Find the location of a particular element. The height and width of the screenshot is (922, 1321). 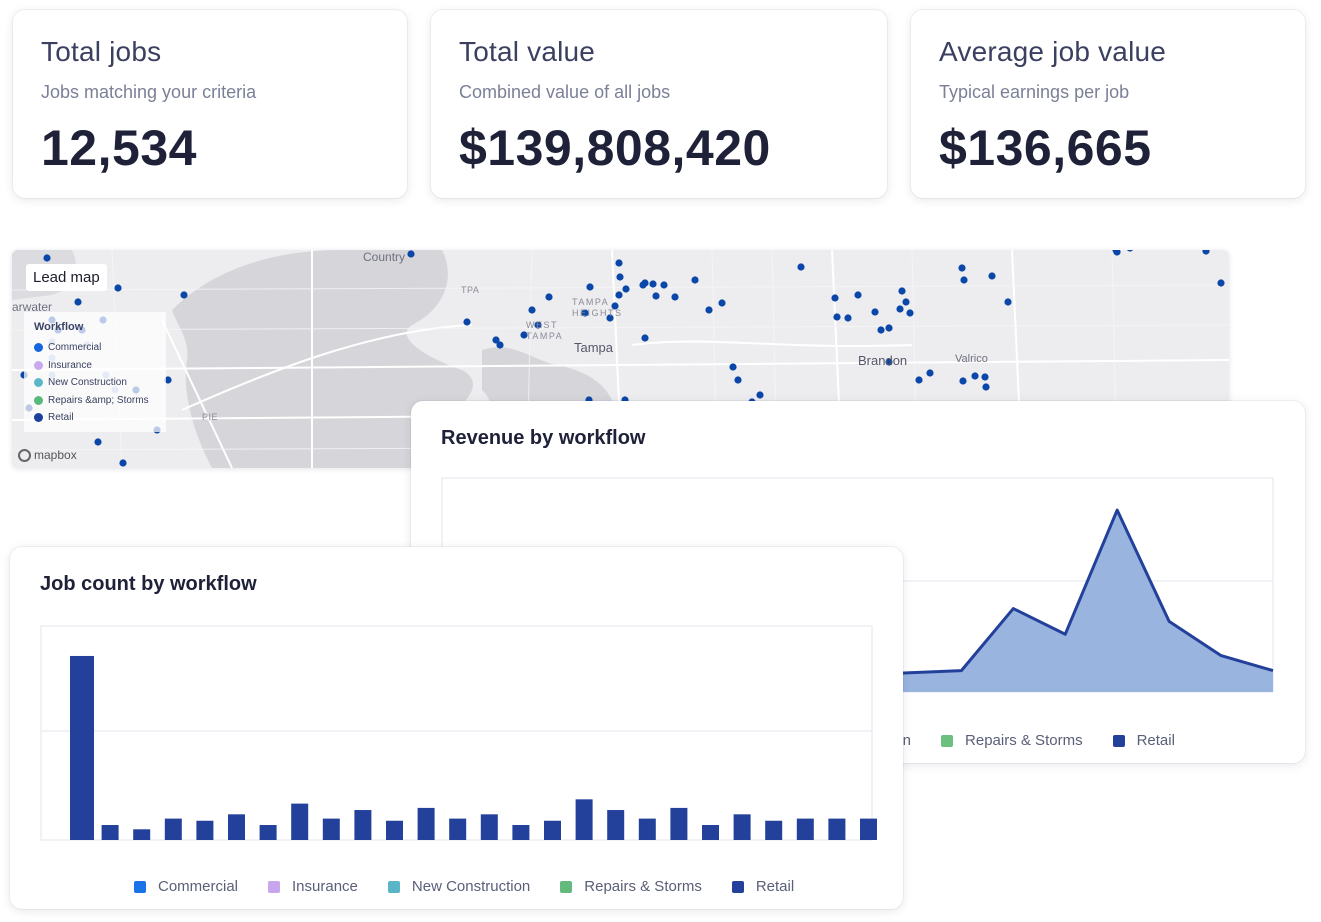

stat-value: $139,808,420 is located at coordinates (615, 148).